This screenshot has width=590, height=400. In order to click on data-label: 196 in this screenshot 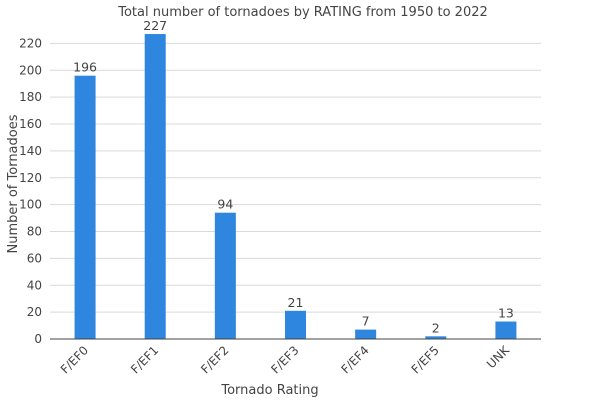, I will do `click(85, 67)`.